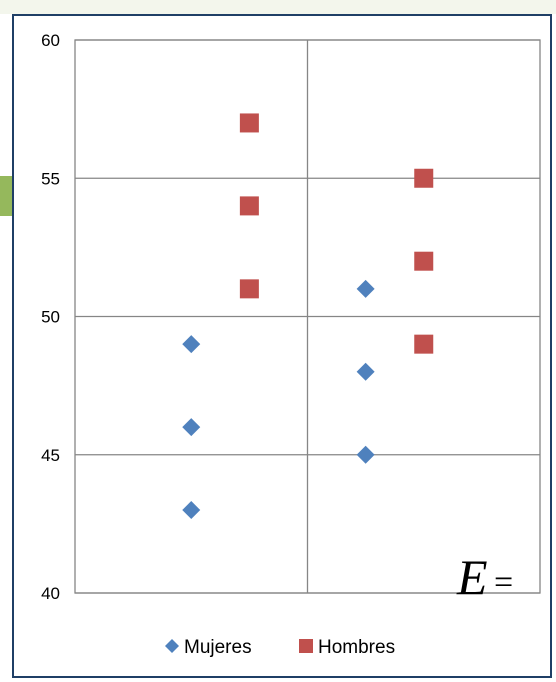 The width and height of the screenshot is (556, 682). What do you see at coordinates (280, 647) in the screenshot?
I see `legend: Mujeres Hombres` at bounding box center [280, 647].